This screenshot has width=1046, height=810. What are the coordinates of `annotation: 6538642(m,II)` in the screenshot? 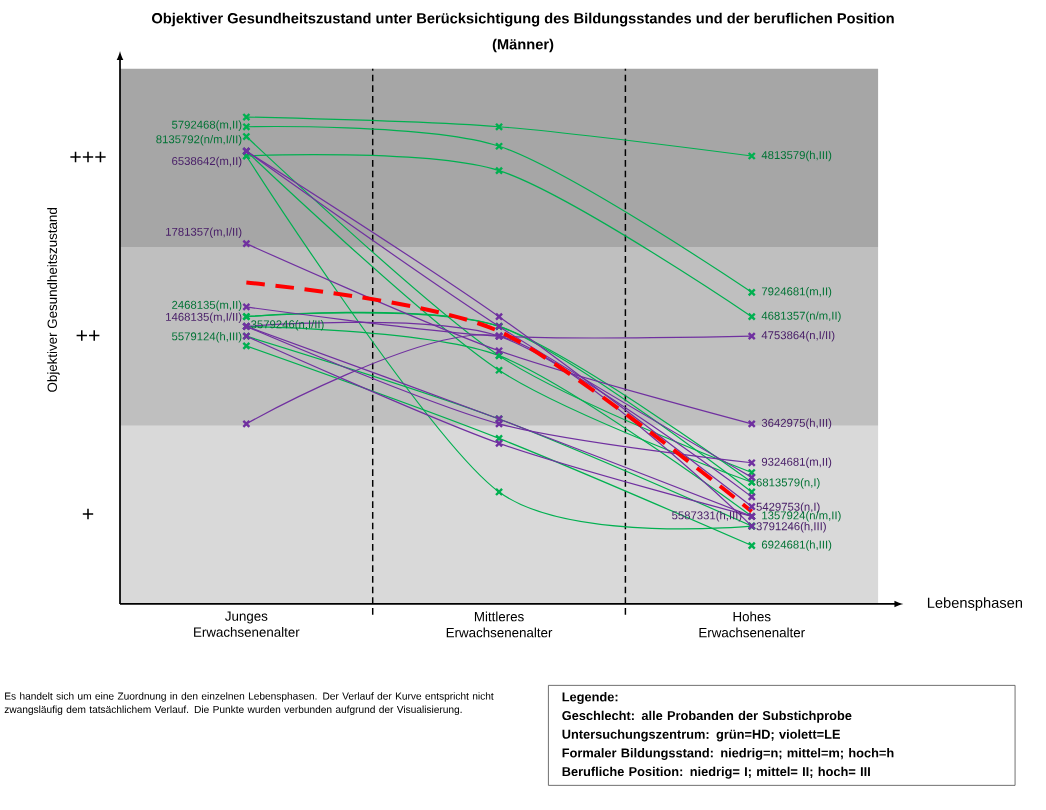 It's located at (207, 162).